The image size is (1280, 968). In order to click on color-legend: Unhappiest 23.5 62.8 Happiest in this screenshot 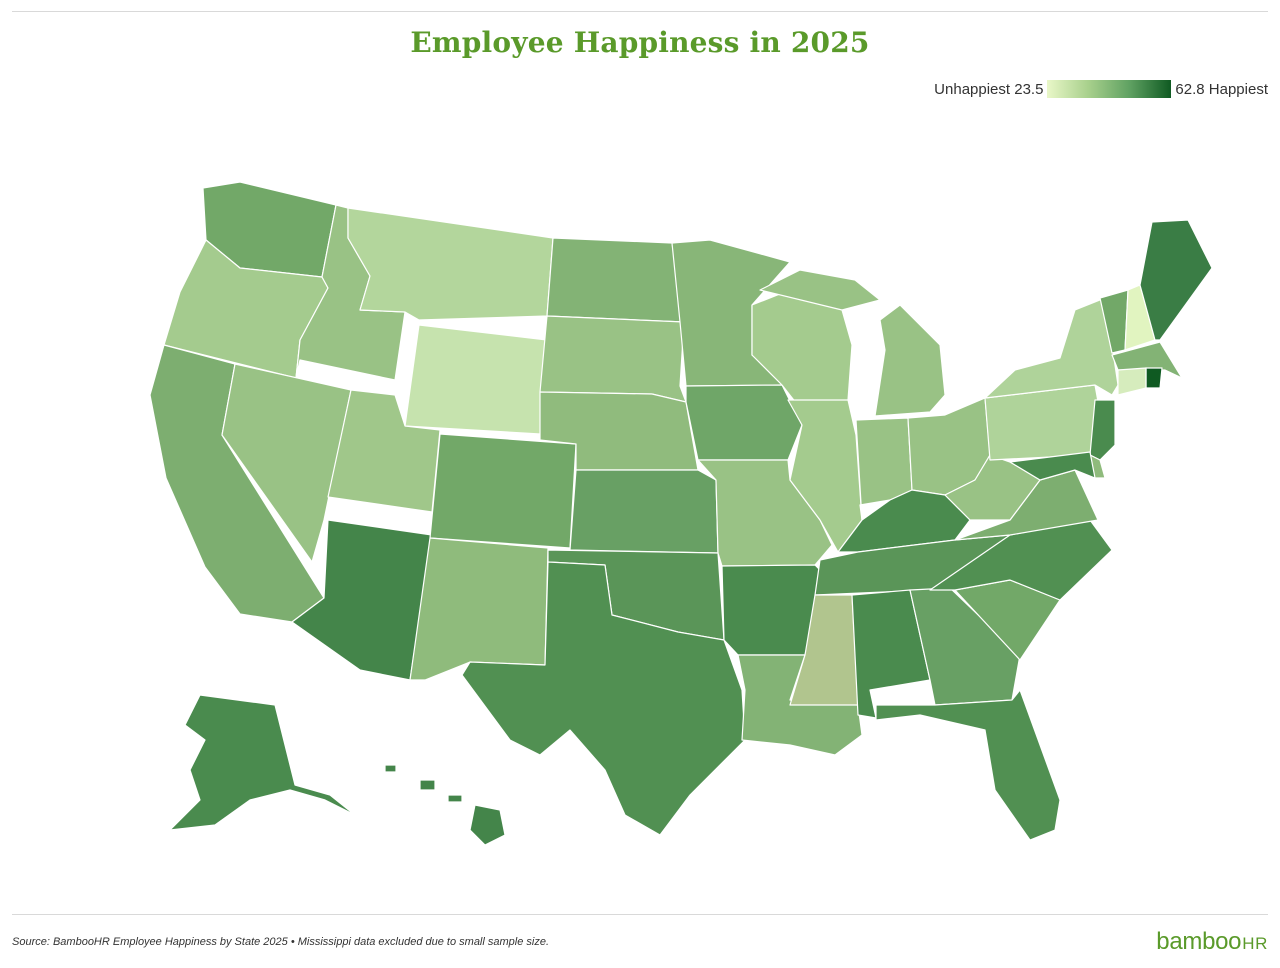, I will do `click(1101, 89)`.